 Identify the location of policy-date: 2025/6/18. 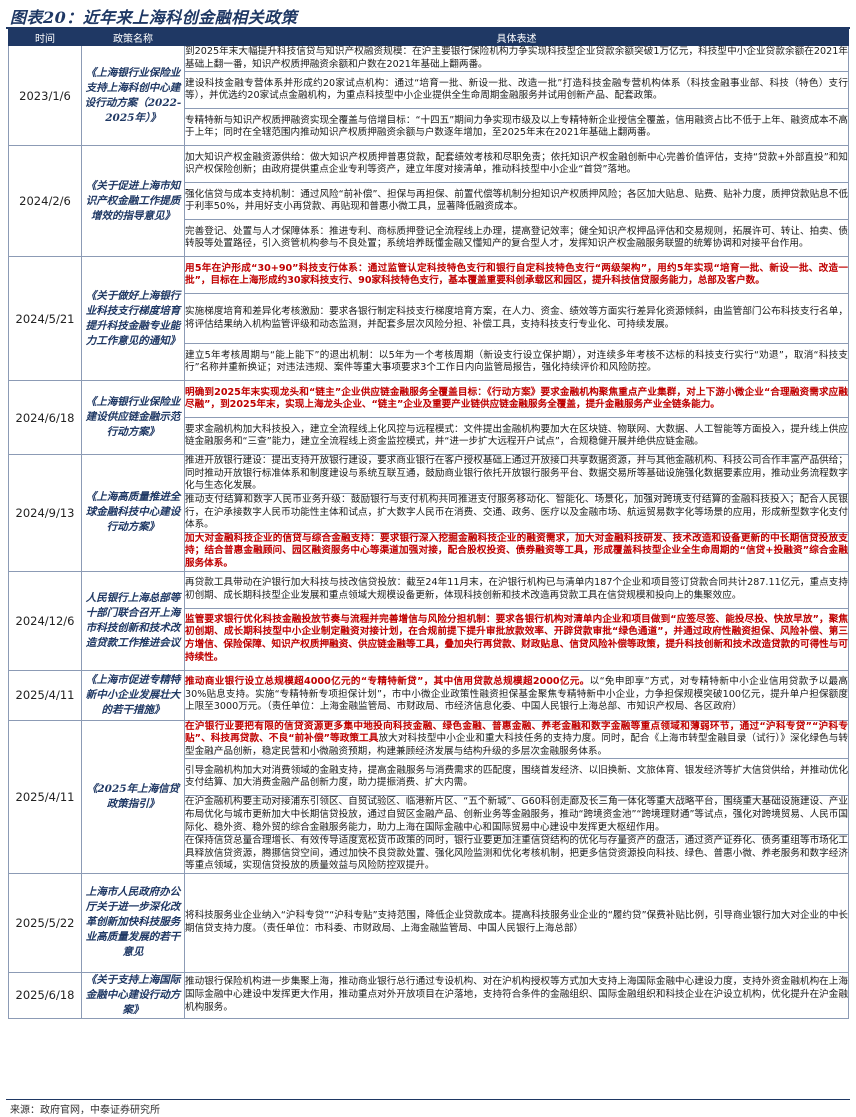
(45, 995).